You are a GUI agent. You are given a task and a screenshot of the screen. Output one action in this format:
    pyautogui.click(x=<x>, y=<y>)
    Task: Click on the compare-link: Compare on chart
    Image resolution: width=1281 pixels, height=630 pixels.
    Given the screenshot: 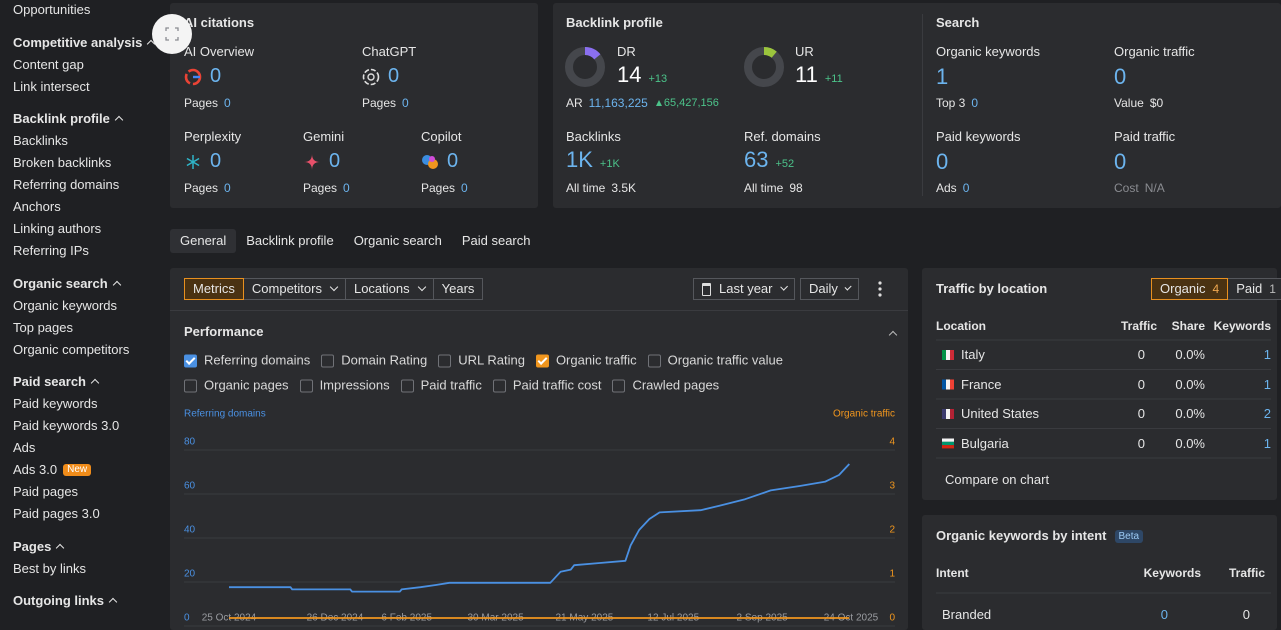 What is the action you would take?
    pyautogui.click(x=997, y=479)
    